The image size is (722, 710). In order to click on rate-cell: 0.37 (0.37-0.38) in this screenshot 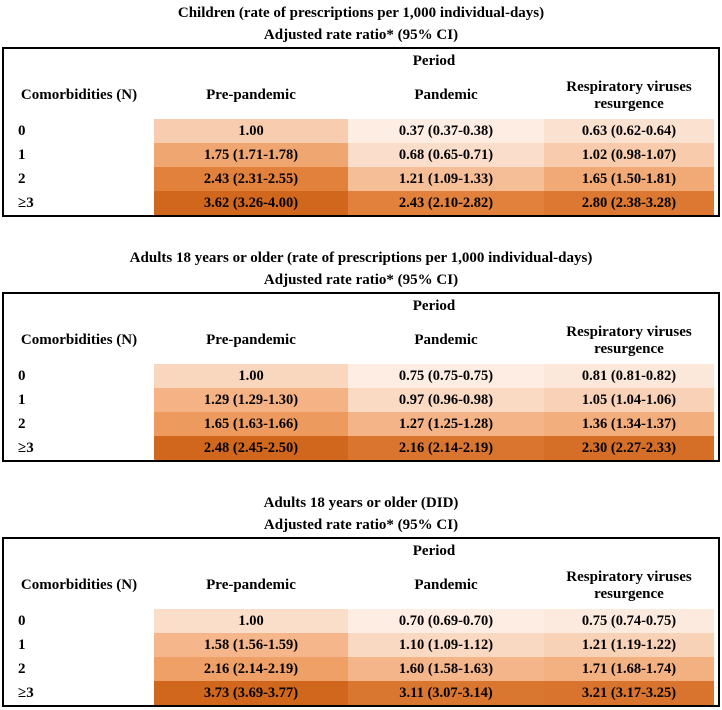, I will do `click(446, 131)`.